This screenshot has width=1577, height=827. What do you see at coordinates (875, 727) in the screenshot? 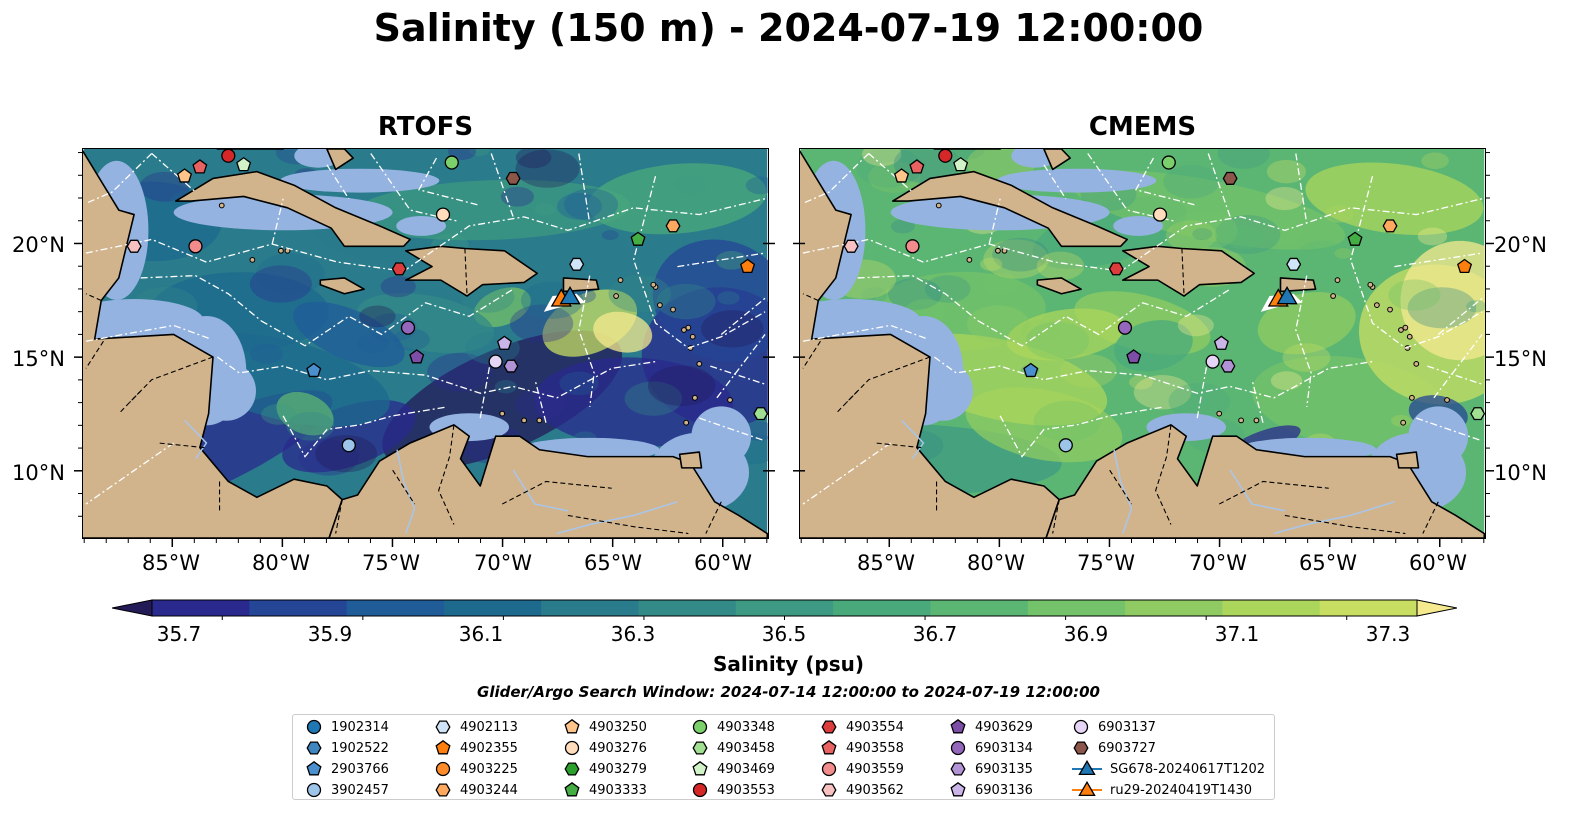
I see `legend-label: 4903554` at bounding box center [875, 727].